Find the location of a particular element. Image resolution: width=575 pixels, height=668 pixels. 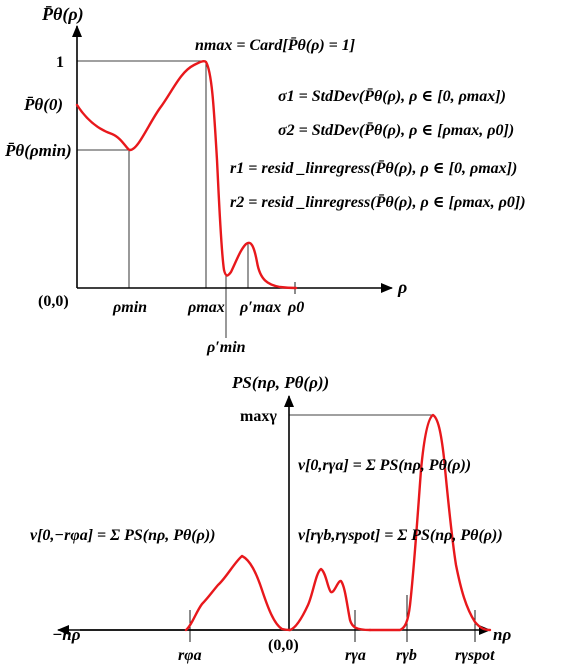

top-y-axis-title: P̄θ(ρ) is located at coordinates (62, 14).